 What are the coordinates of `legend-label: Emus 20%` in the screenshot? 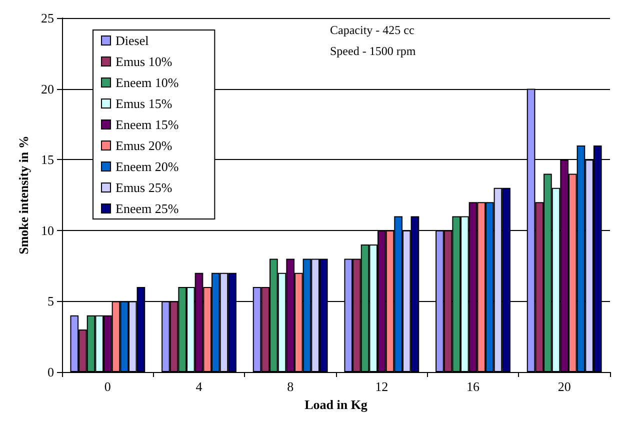 It's located at (144, 145).